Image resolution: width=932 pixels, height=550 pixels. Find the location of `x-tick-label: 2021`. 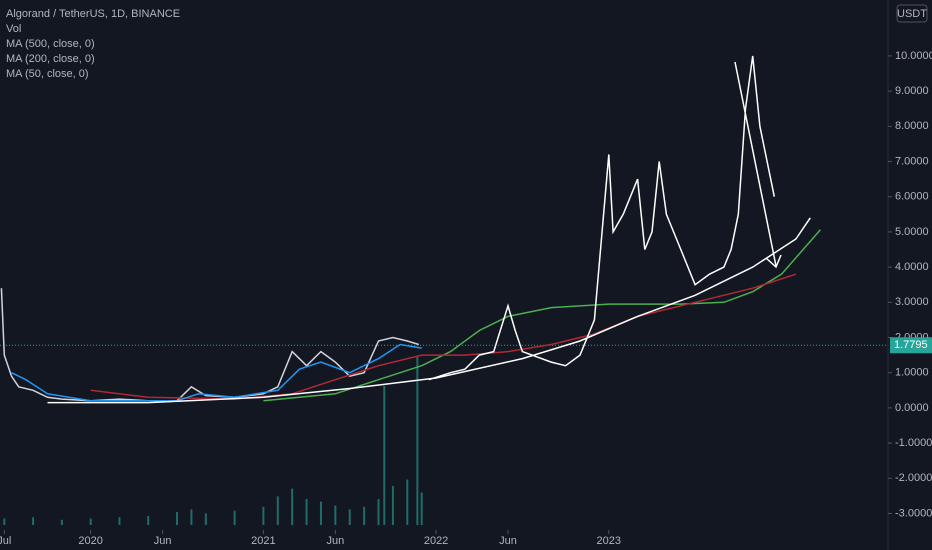

x-tick-label: 2021 is located at coordinates (263, 541).